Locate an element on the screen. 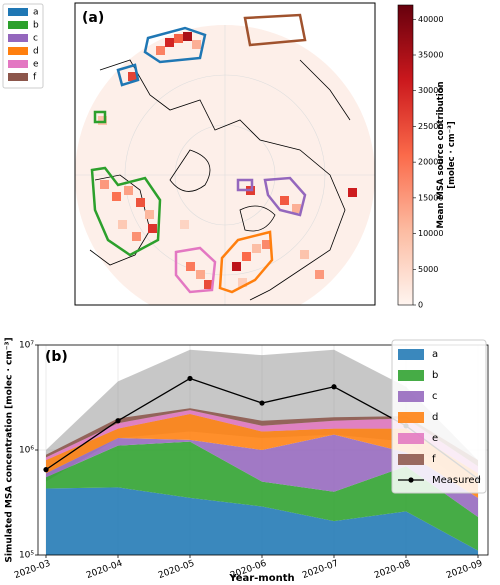 The image size is (500, 585). colorbar-tick-label: 40000 is located at coordinates (430, 19).